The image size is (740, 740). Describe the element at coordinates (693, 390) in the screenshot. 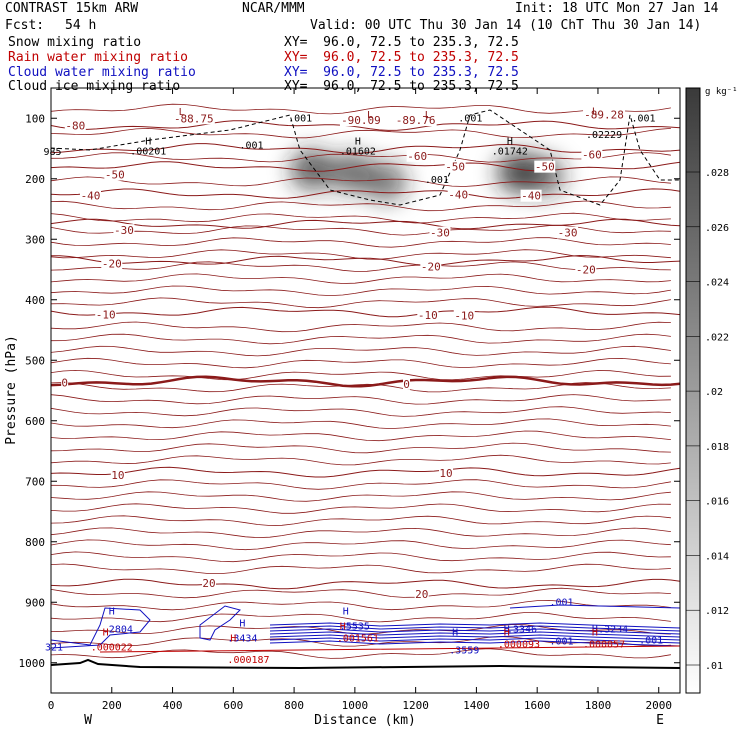

I see `colorbar` at that location.